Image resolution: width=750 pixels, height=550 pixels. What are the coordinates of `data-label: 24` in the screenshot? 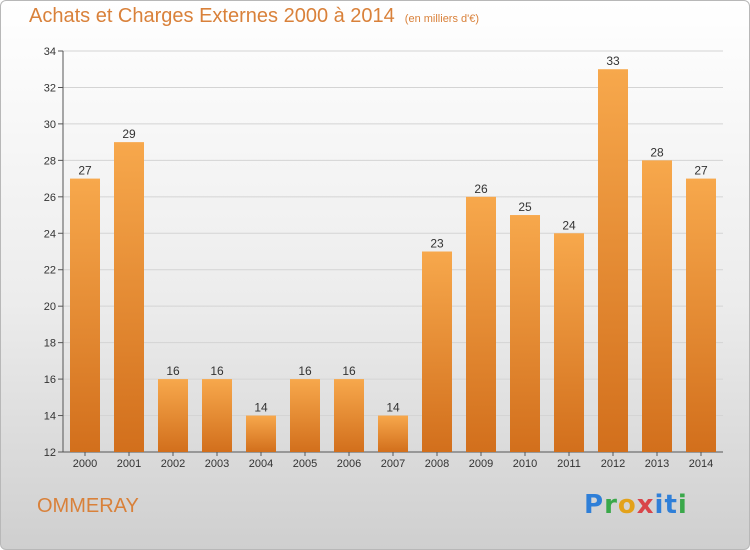 It's located at (569, 225).